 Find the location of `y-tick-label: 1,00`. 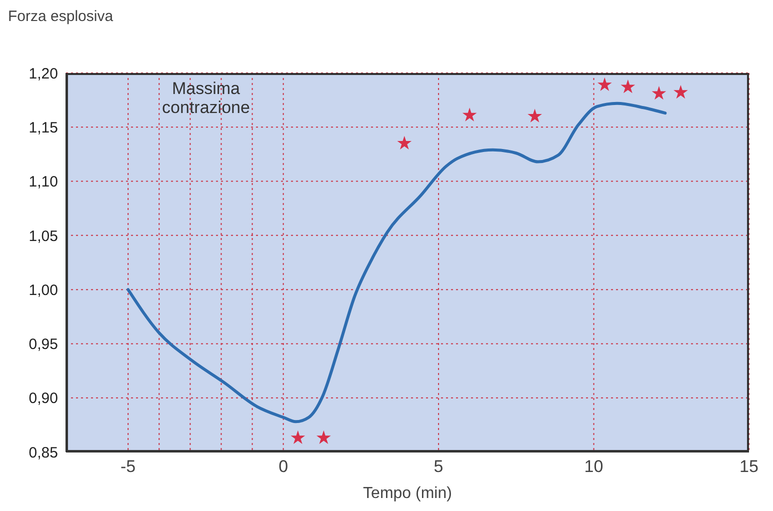

y-tick-label: 1,00 is located at coordinates (43, 290).